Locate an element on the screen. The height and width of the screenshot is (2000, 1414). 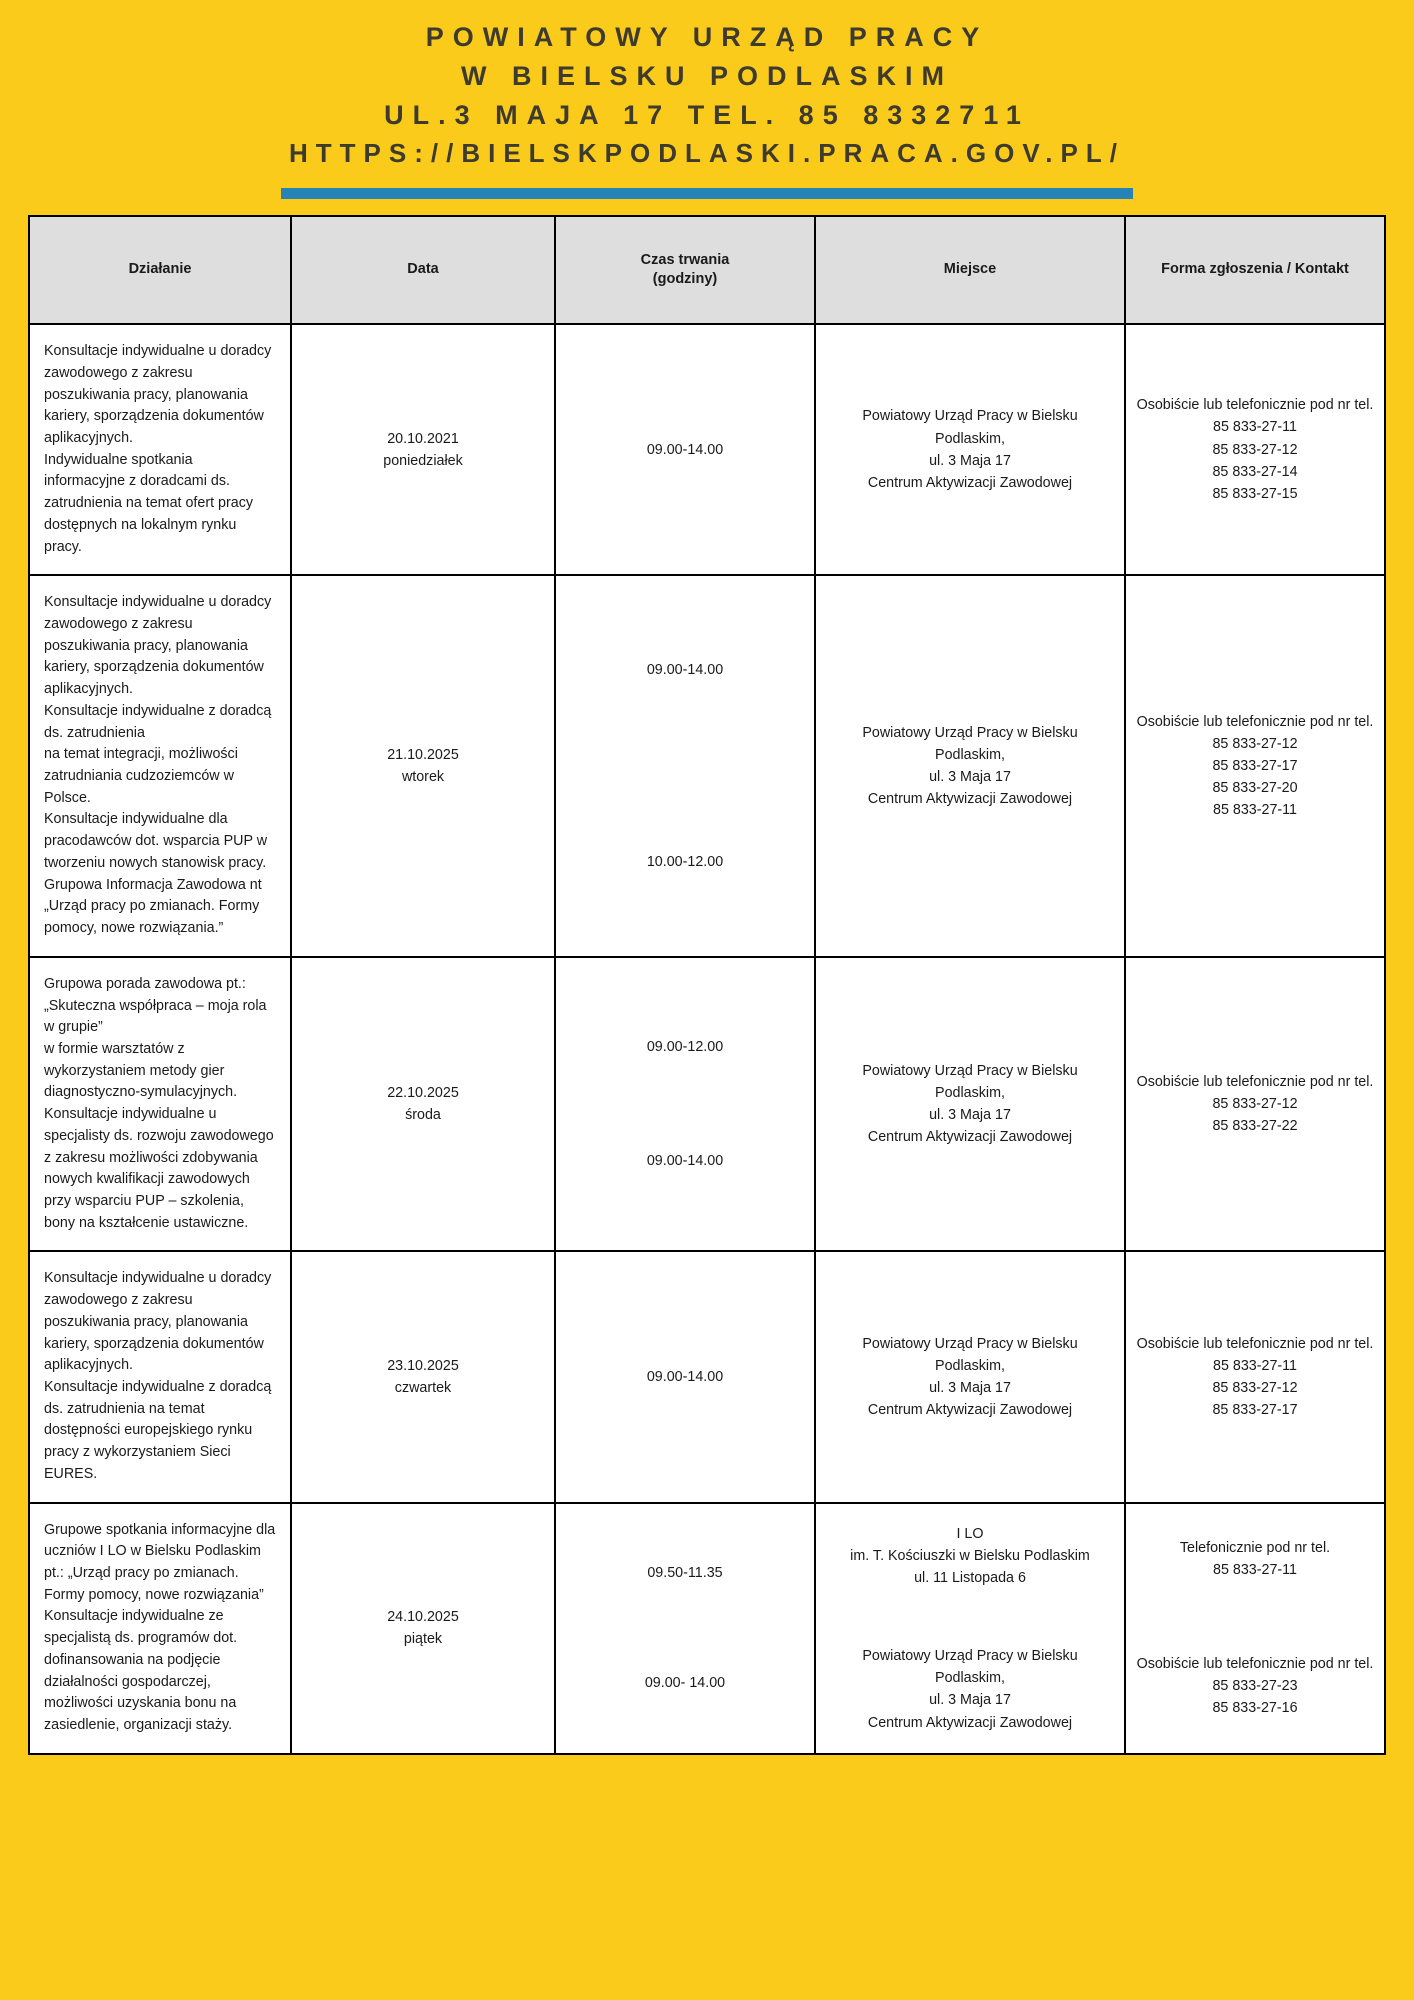
cell-data: 20.10.2021 poniedziałek is located at coordinates (423, 450).